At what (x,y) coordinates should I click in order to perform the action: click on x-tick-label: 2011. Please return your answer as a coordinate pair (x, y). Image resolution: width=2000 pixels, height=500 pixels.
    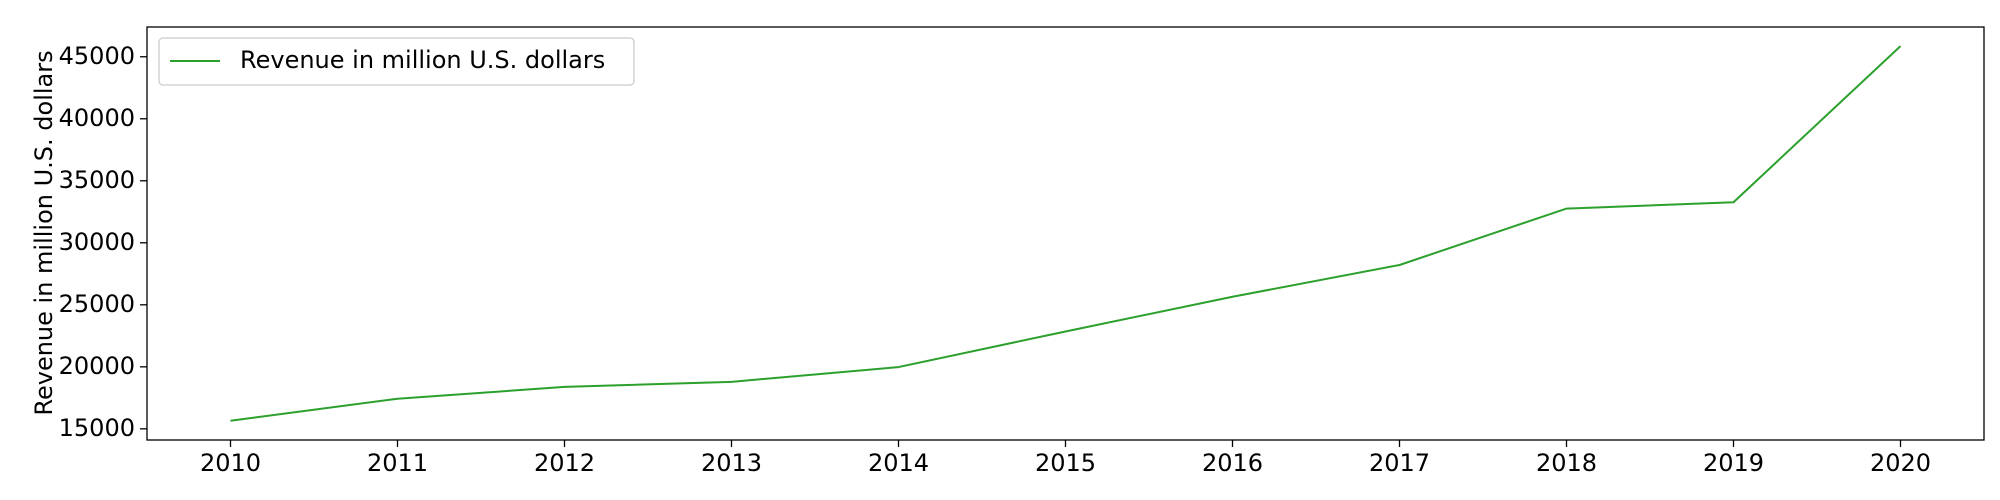
    Looking at the image, I should click on (397, 463).